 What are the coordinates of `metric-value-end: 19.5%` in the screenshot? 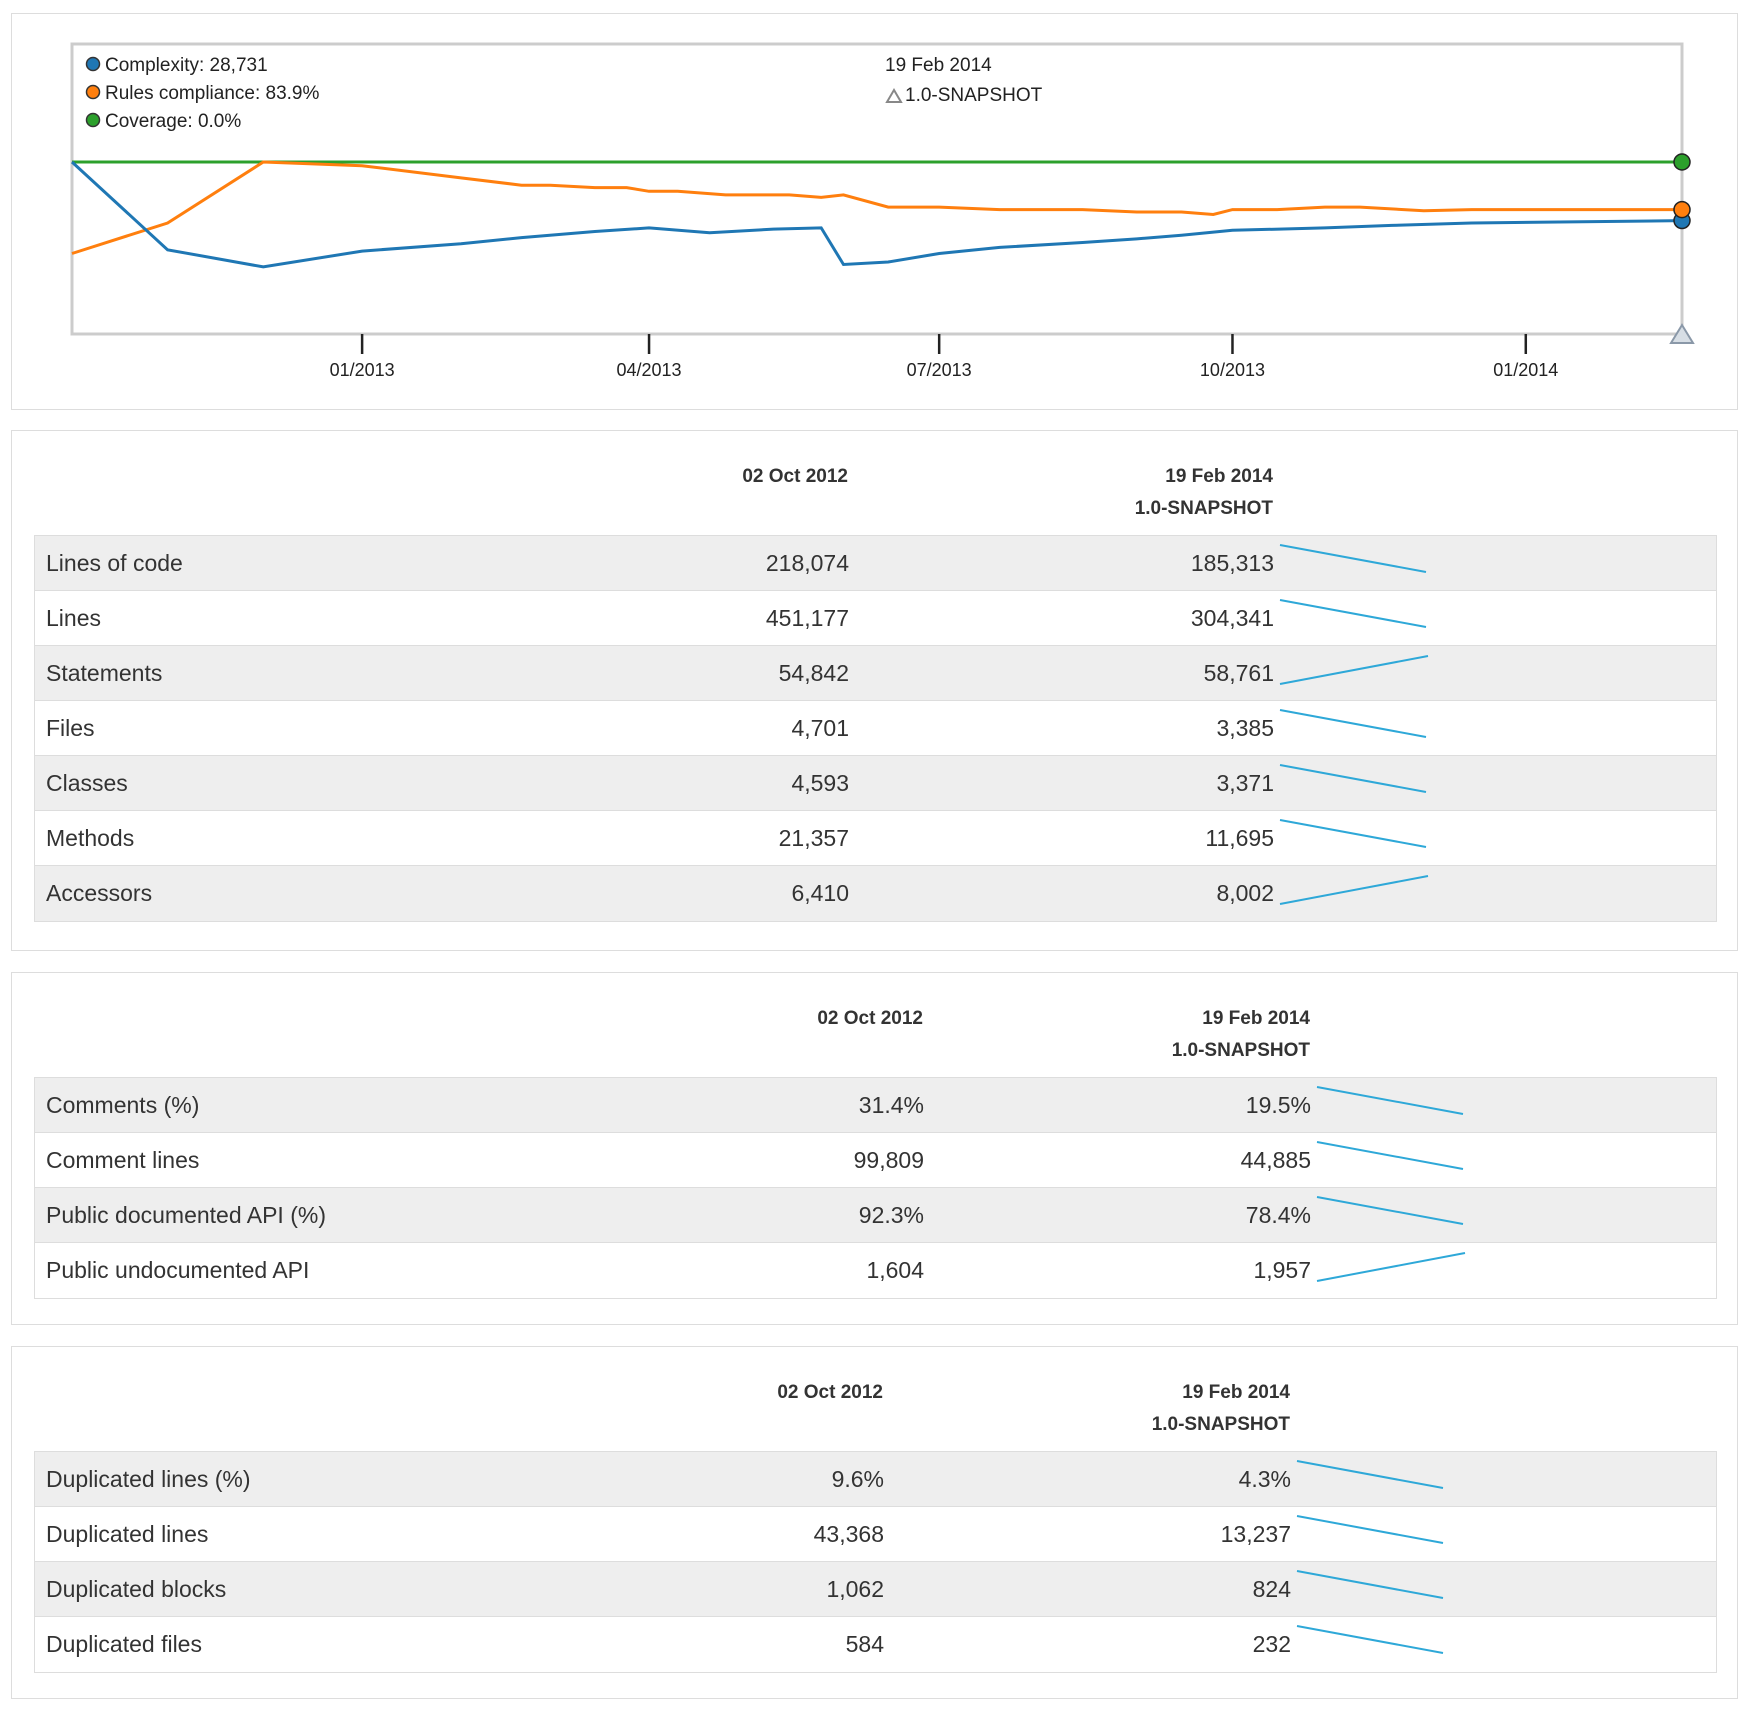 It's located at (1278, 1105).